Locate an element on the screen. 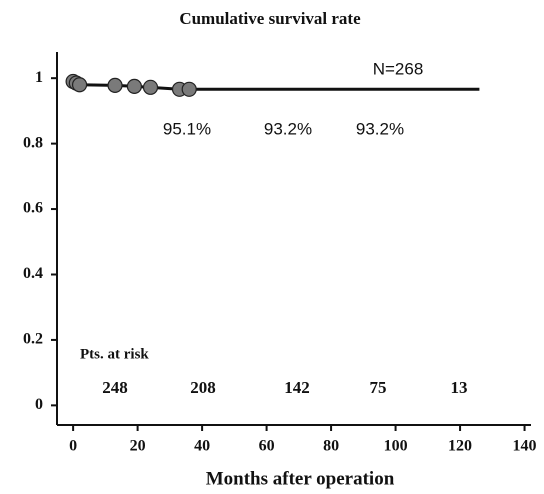 Image resolution: width=544 pixels, height=494 pixels. at-risk-value: 13 is located at coordinates (459, 387).